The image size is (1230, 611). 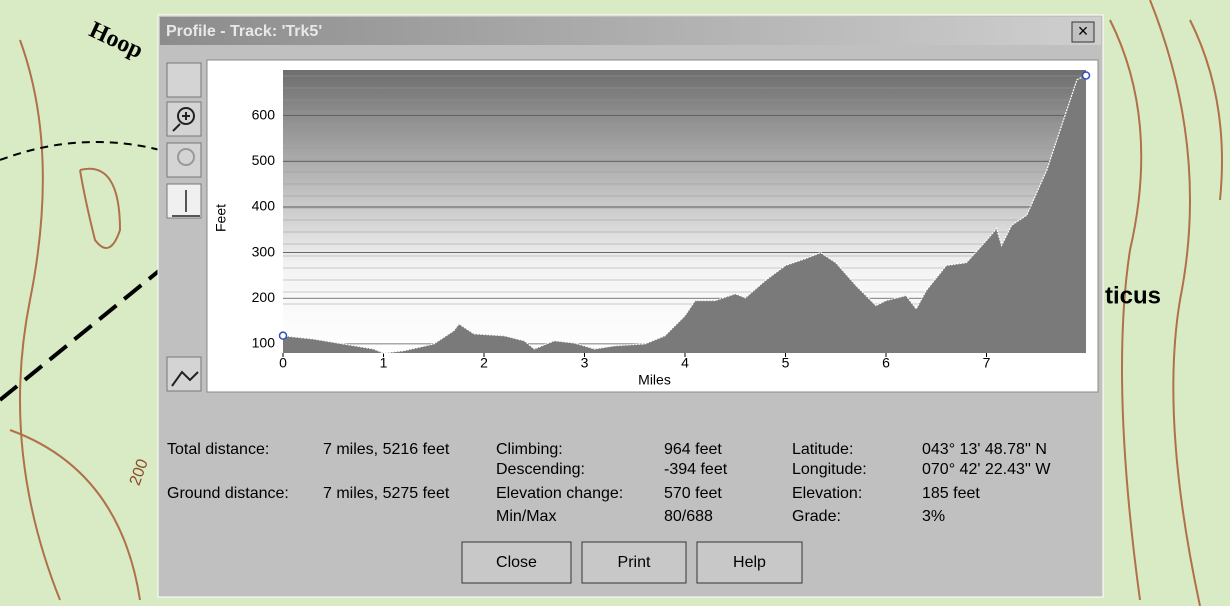 I want to click on stat-value: 80/688, so click(x=688, y=516).